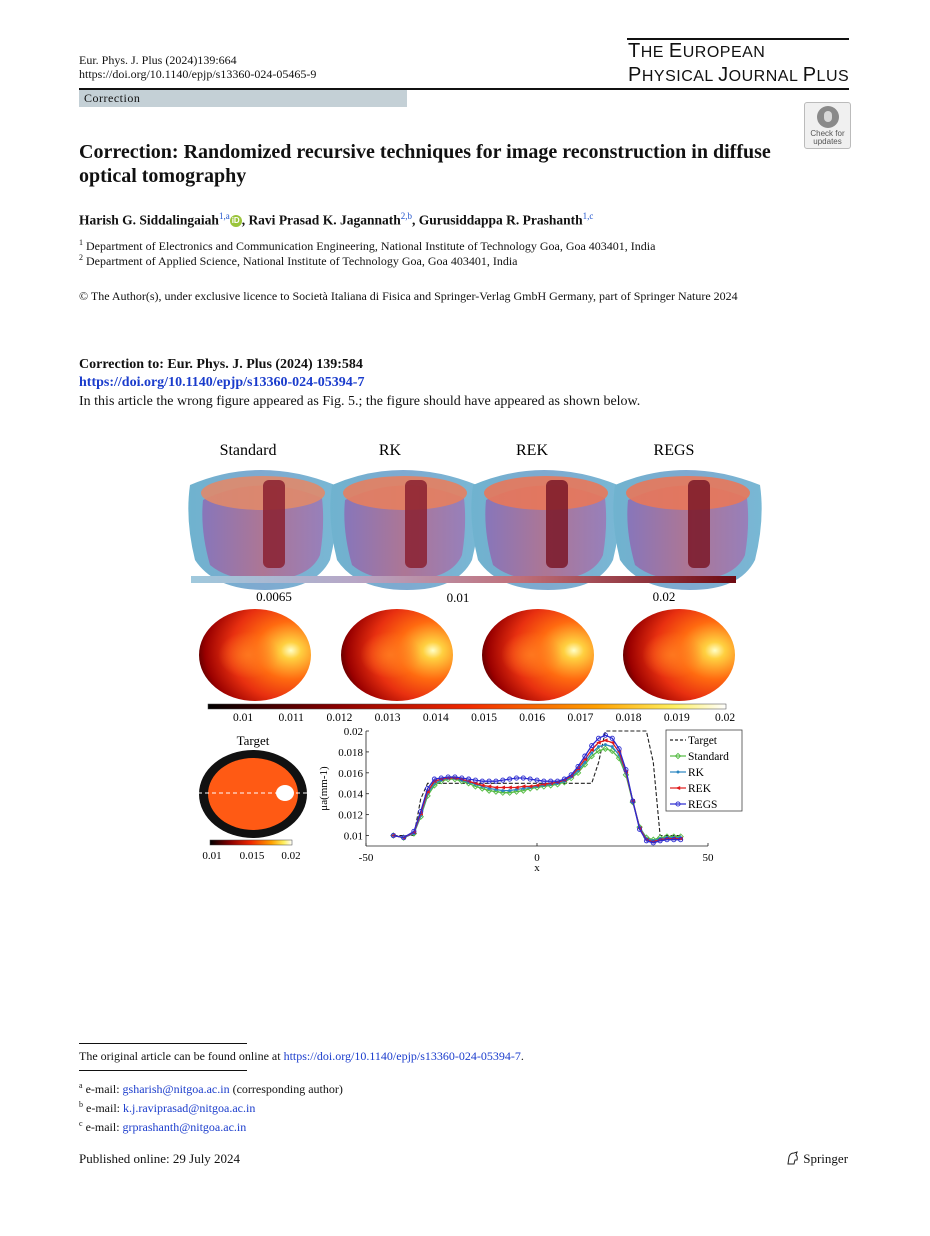 This screenshot has width=930, height=1236. Describe the element at coordinates (211, 856) in the screenshot. I see `target-tick-0: 0.01` at that location.